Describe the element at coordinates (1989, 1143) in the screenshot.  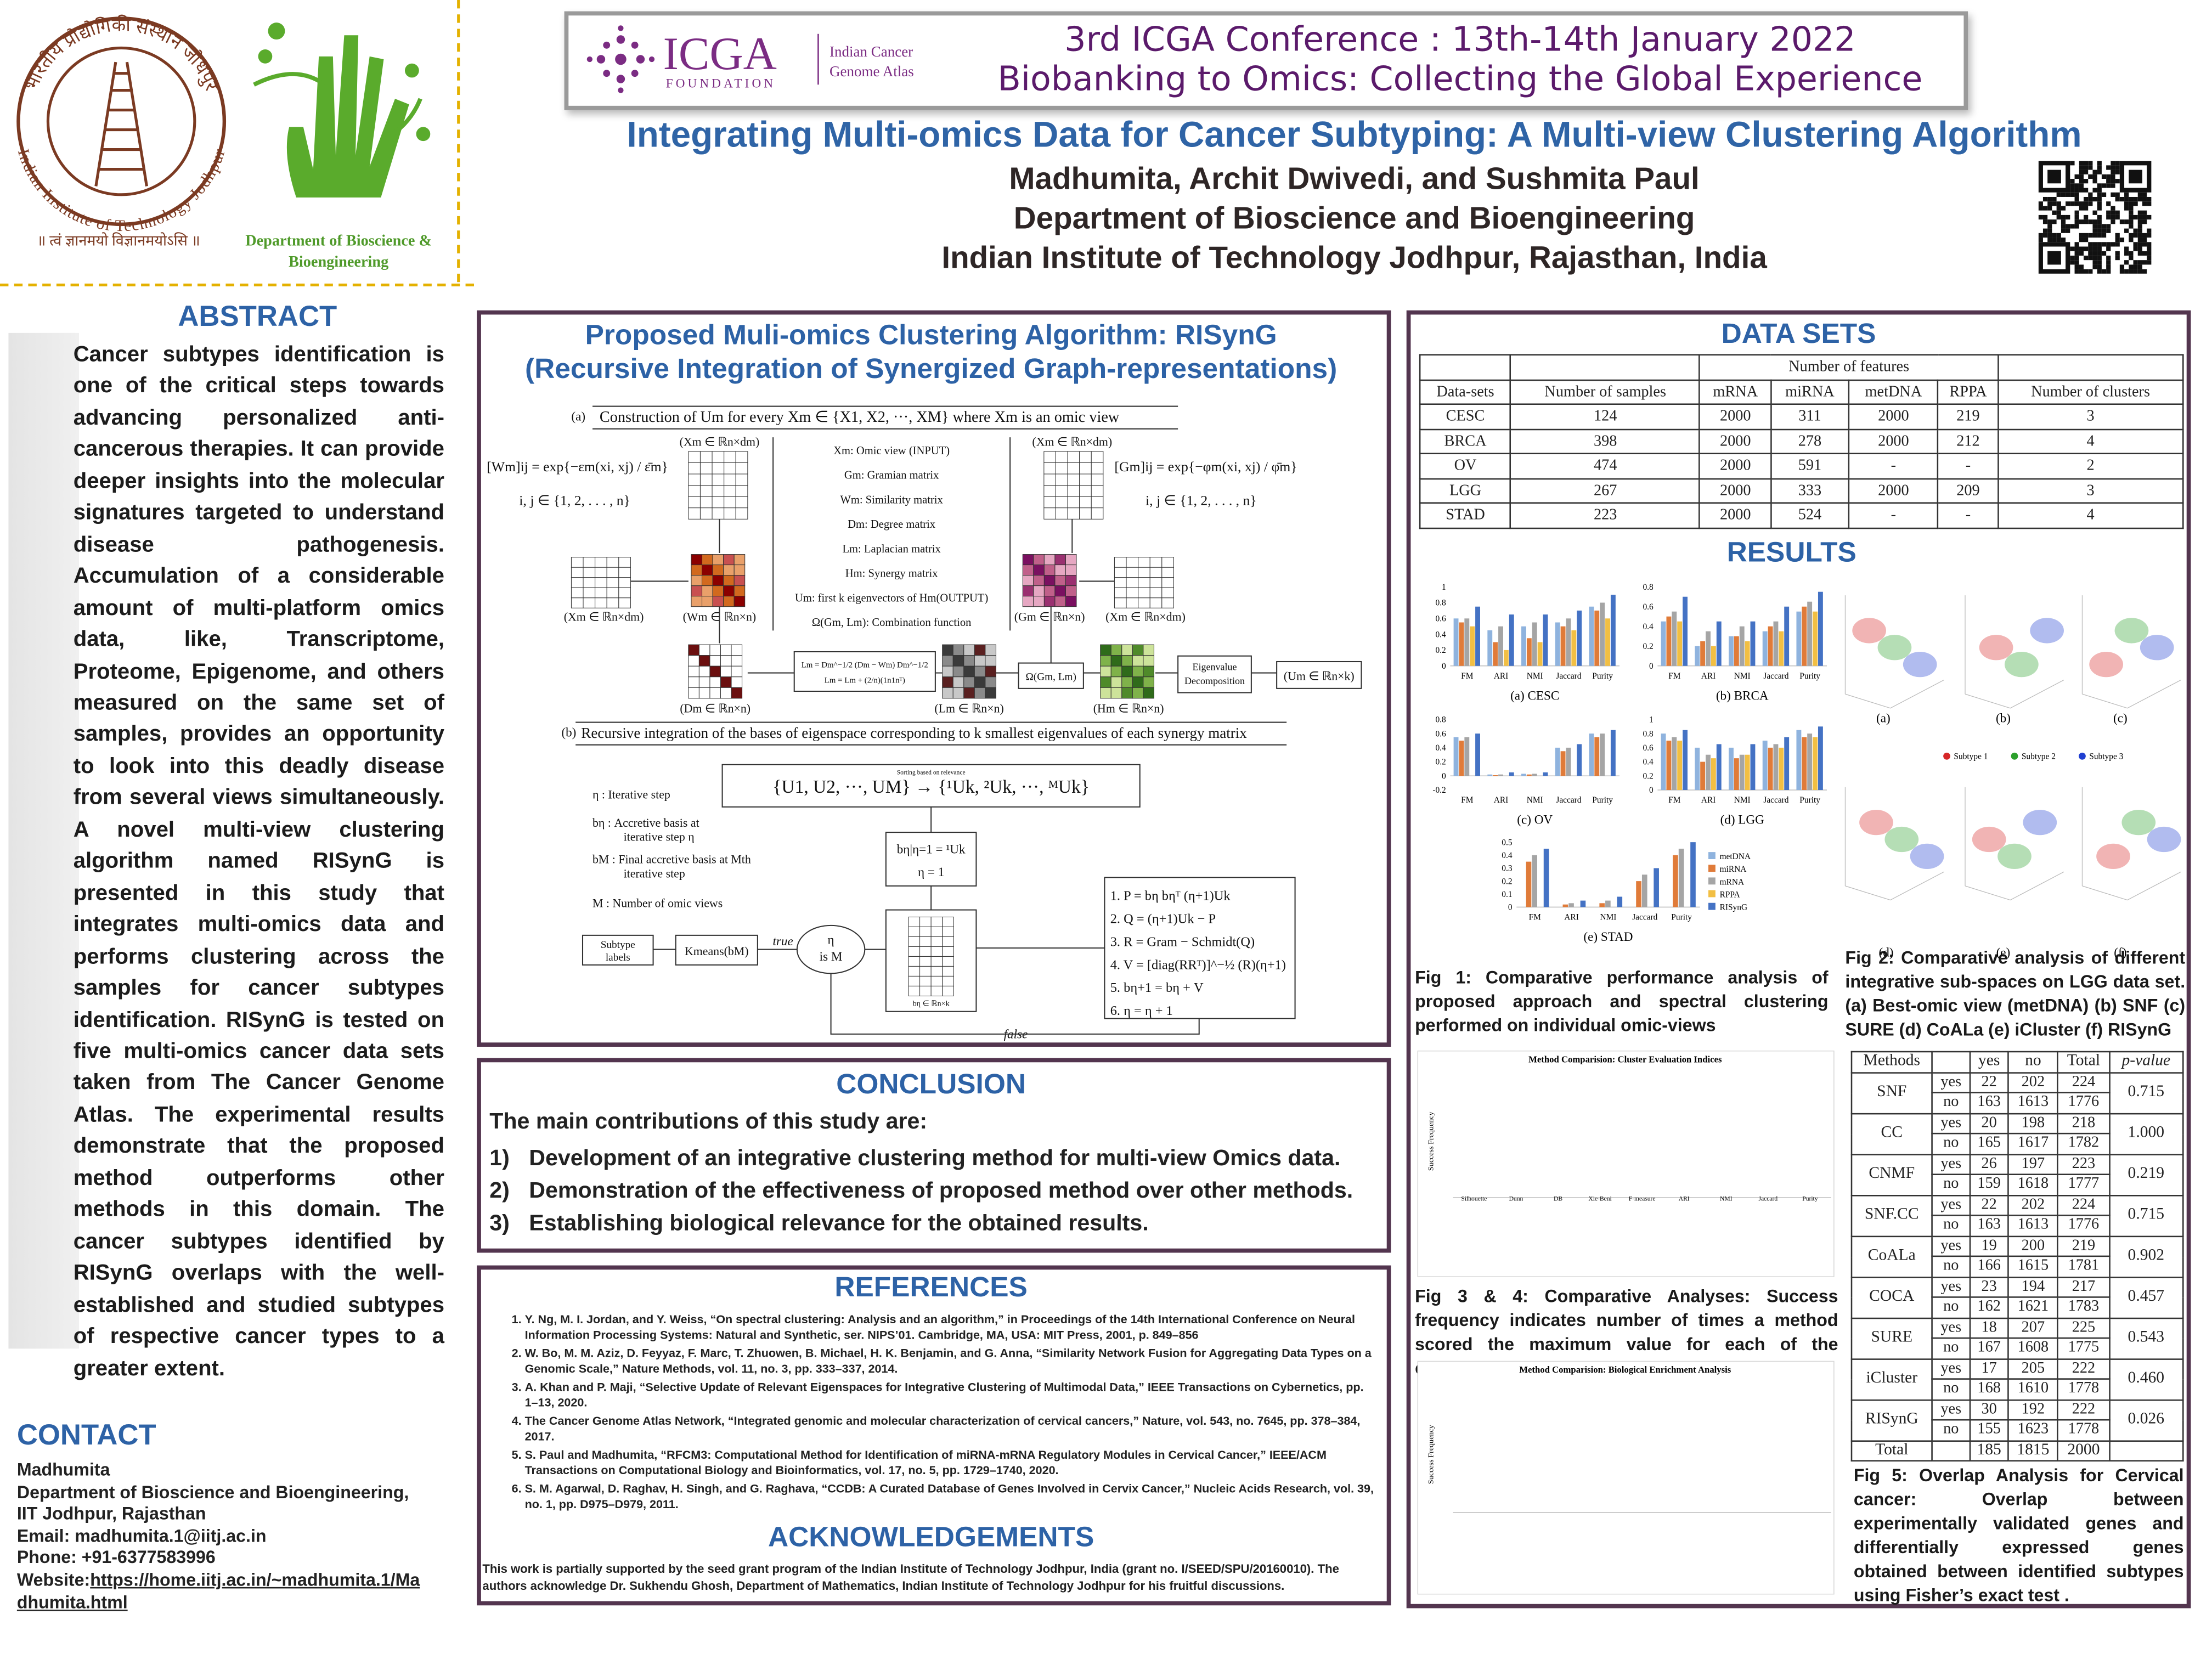
I see `table-cell: 165` at that location.